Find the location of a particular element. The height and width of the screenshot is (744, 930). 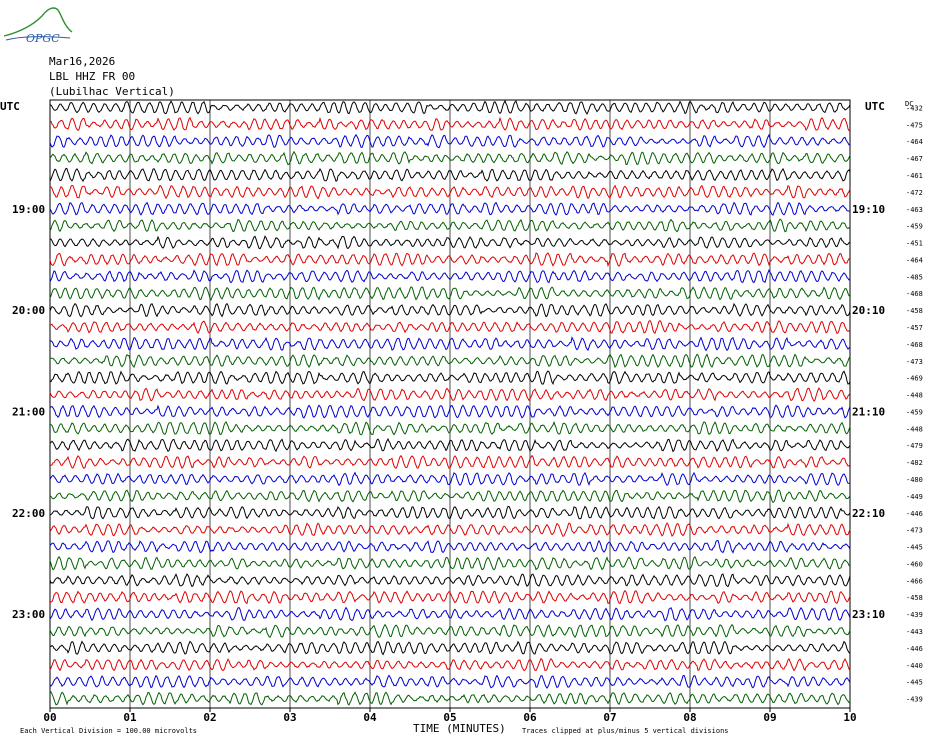

dc-offset-label: -469 is located at coordinates (914, 379).